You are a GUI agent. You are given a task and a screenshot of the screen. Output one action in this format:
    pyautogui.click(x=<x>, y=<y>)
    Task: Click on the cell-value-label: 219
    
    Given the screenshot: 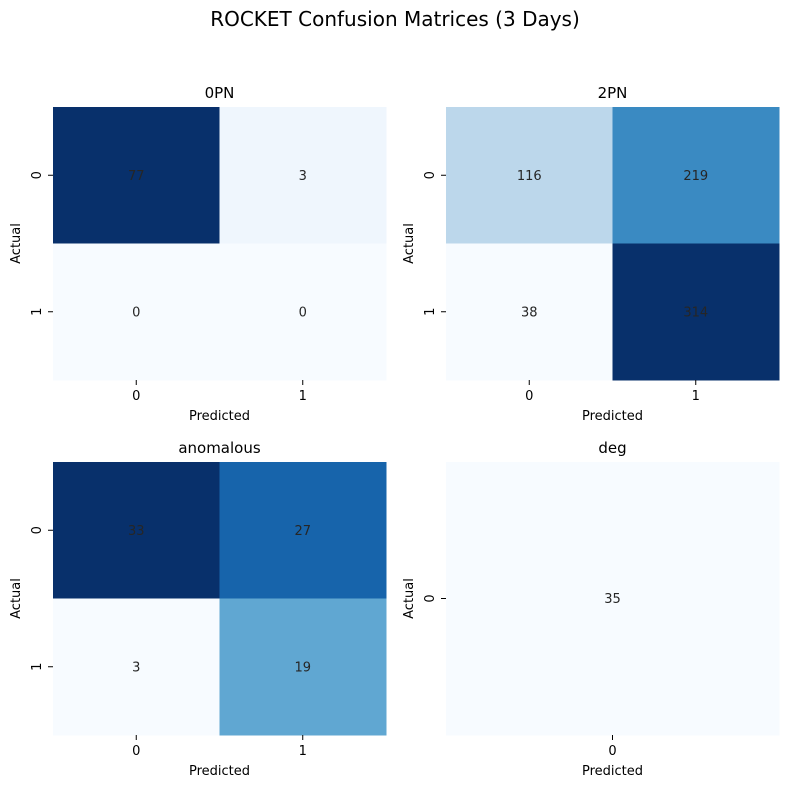 What is the action you would take?
    pyautogui.click(x=695, y=176)
    